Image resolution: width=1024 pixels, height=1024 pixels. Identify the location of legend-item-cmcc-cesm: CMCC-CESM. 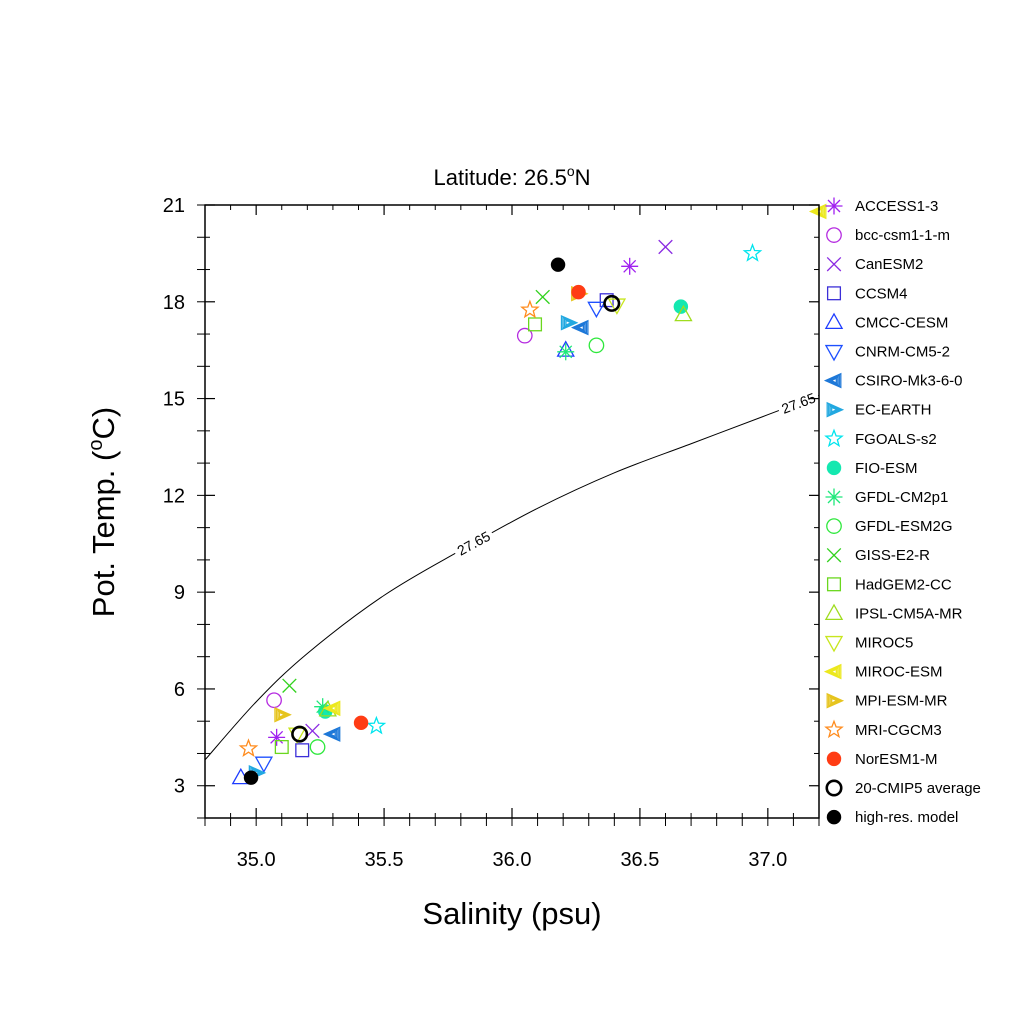
(886, 321).